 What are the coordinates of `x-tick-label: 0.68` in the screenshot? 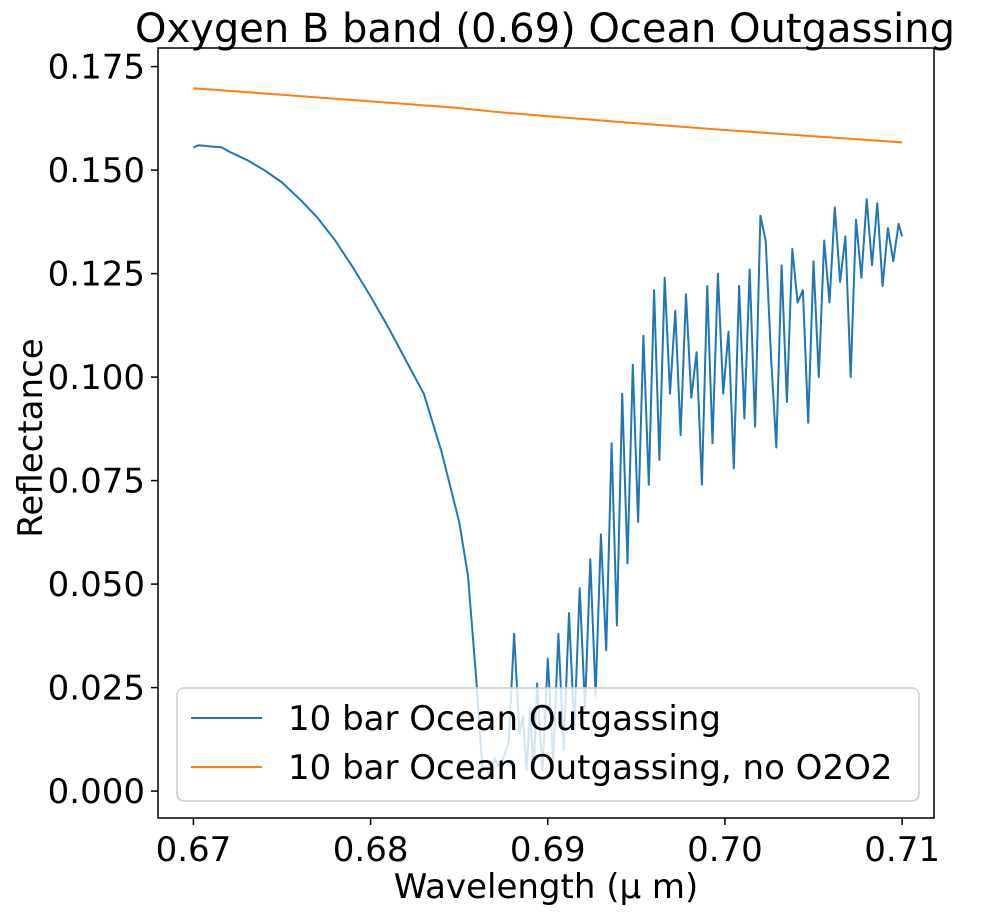 It's located at (371, 850).